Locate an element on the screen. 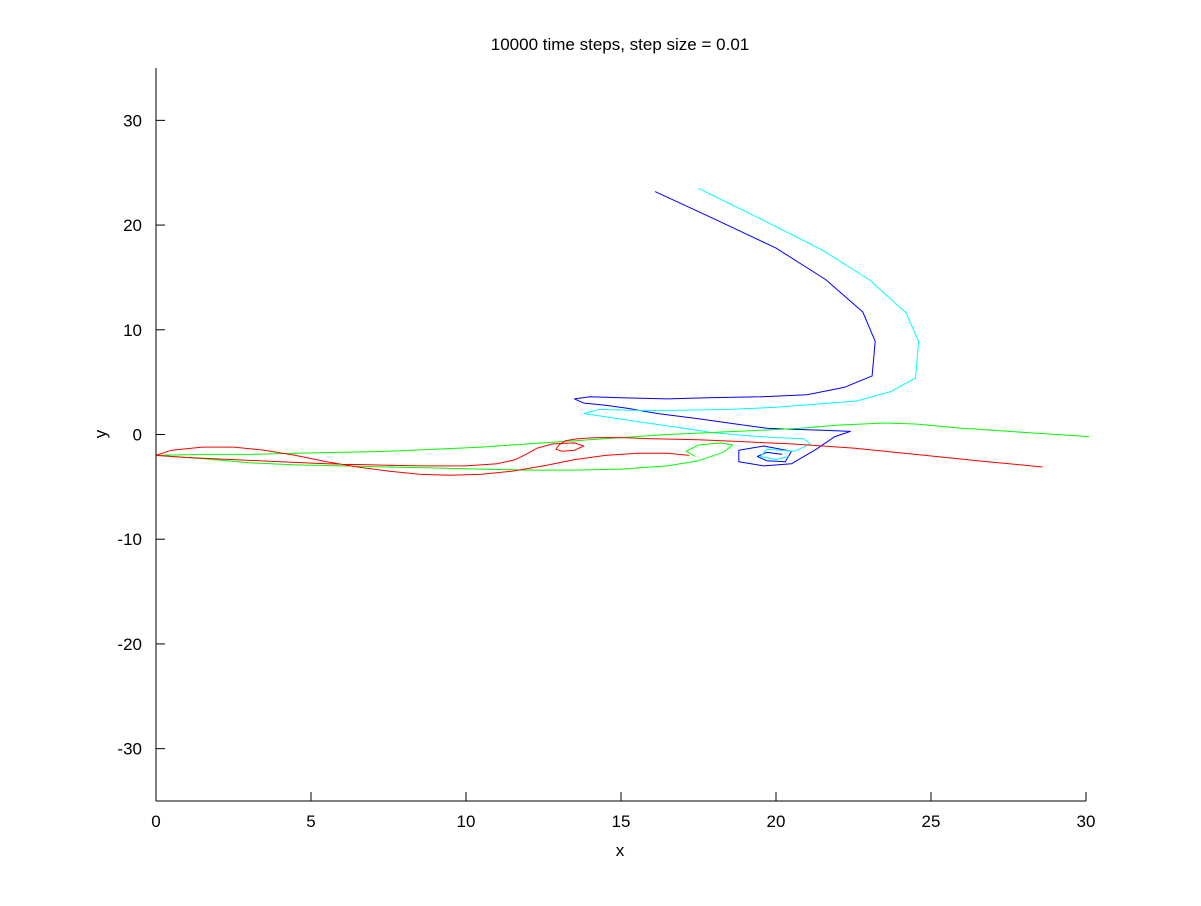 The height and width of the screenshot is (906, 1201). x-tick-label: 0 is located at coordinates (155, 821).